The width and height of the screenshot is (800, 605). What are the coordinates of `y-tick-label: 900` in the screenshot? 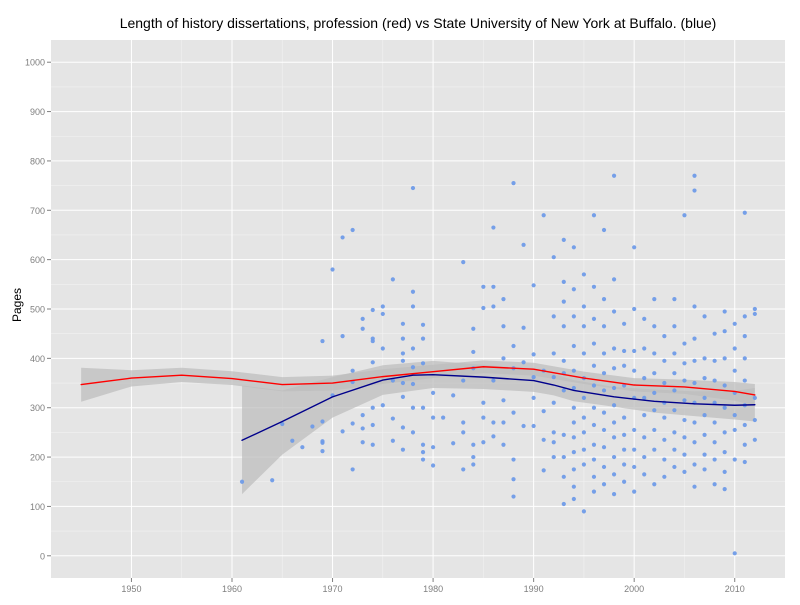 It's located at (37, 112).